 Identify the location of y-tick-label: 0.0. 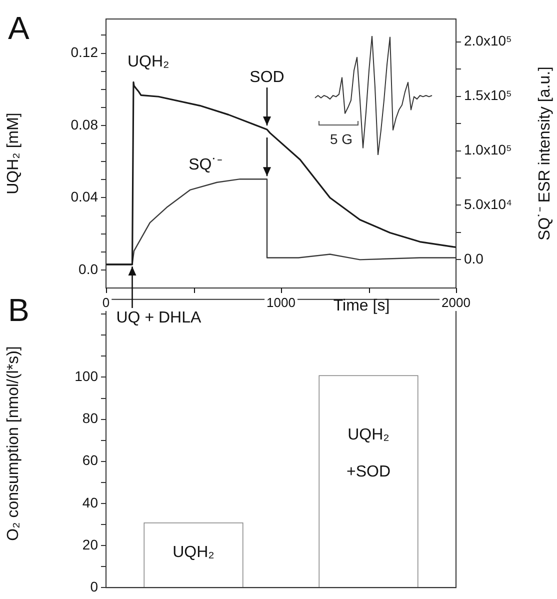
(88, 268).